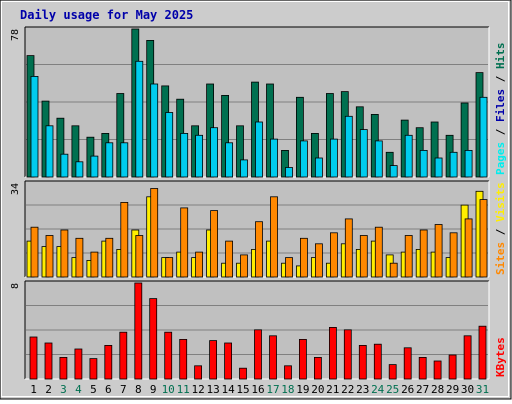 The width and height of the screenshot is (512, 404). Describe the element at coordinates (106, 15) in the screenshot. I see `chart-title: Daily usage for May 2025` at that location.